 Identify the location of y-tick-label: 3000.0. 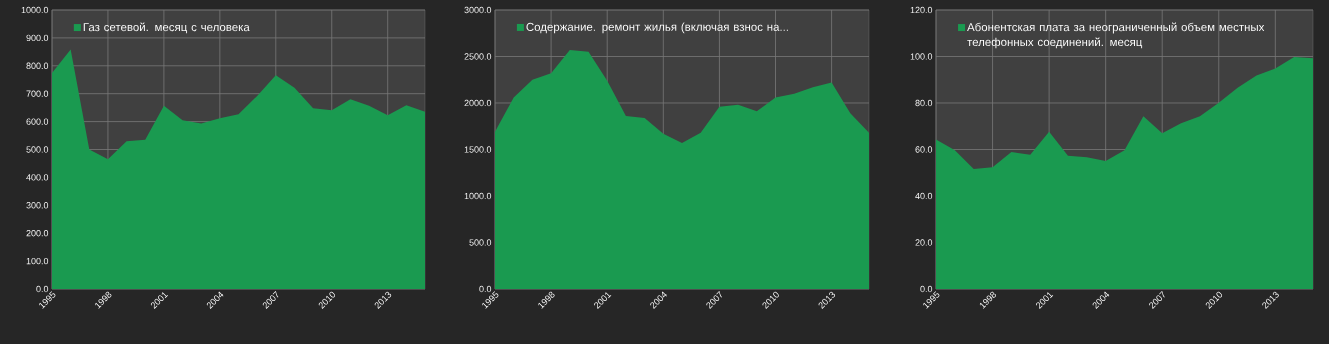
(478, 10).